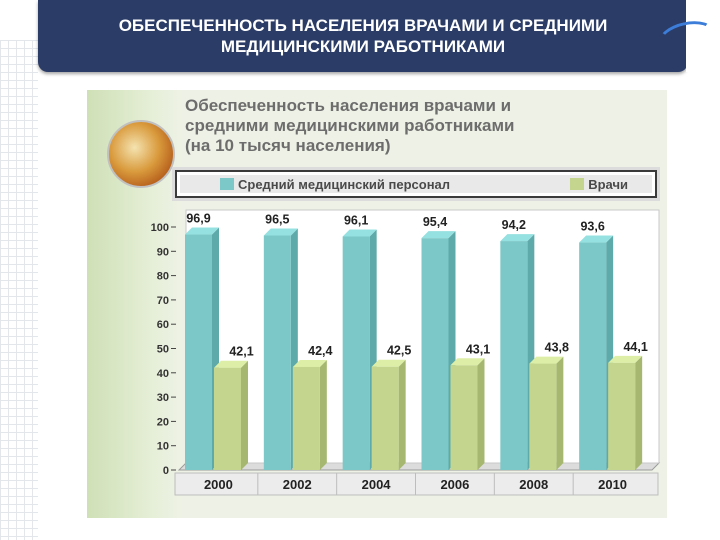 The image size is (720, 540). I want to click on x-tick-label-2010: 2010, so click(612, 484).